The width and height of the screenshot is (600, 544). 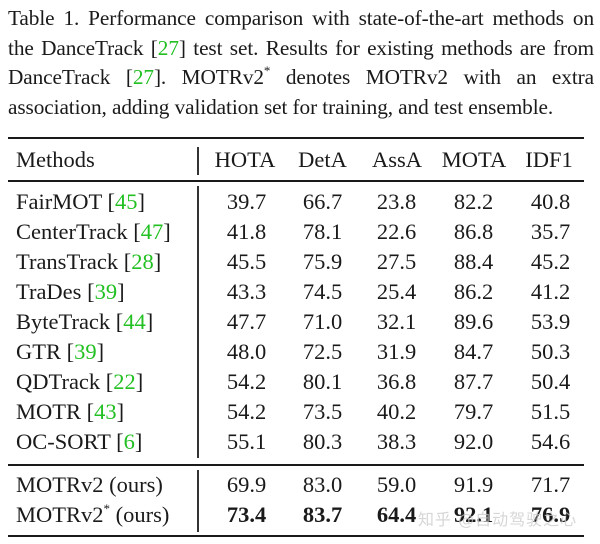 What do you see at coordinates (300, 322) in the screenshot?
I see `table-row: ByteTrack [44] 47.7 71.0 32.1 89.6 53.9` at bounding box center [300, 322].